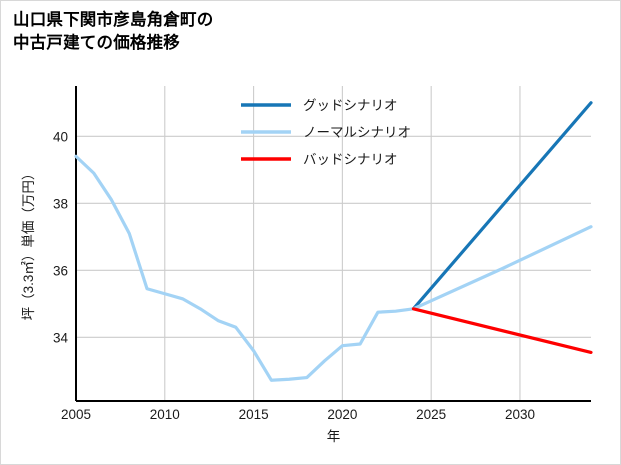 The height and width of the screenshot is (465, 621). I want to click on x-tick-label: 2025, so click(431, 414).